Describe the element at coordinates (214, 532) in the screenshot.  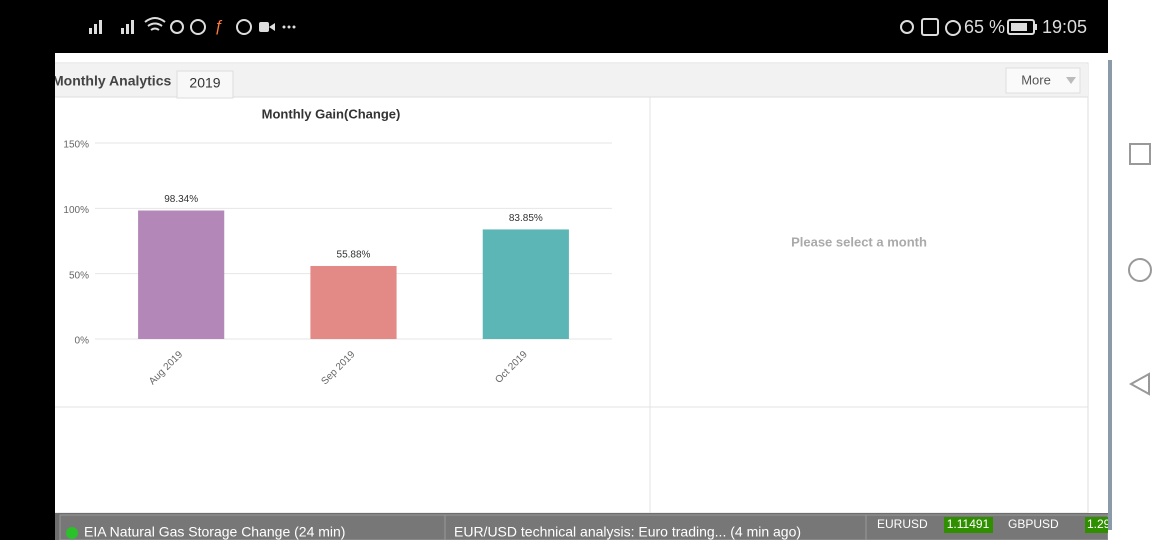
I see `news-item: EIA Natural Gas Storage Change (24 min)` at that location.